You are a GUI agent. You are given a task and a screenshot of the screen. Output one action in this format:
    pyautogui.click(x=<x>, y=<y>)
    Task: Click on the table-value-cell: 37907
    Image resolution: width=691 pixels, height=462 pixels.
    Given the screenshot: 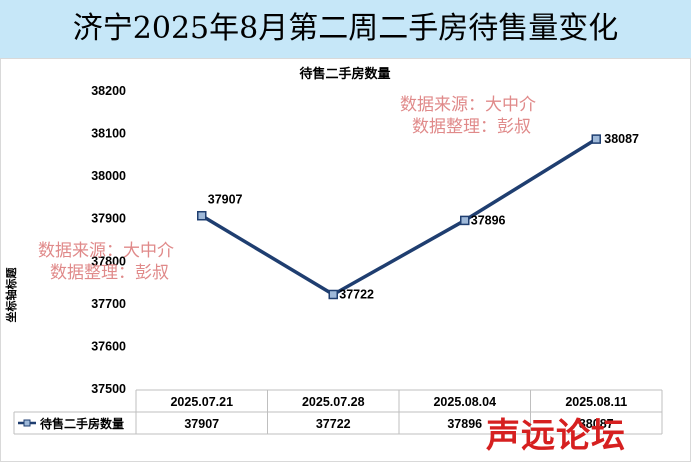 What is the action you would take?
    pyautogui.click(x=201, y=424)
    